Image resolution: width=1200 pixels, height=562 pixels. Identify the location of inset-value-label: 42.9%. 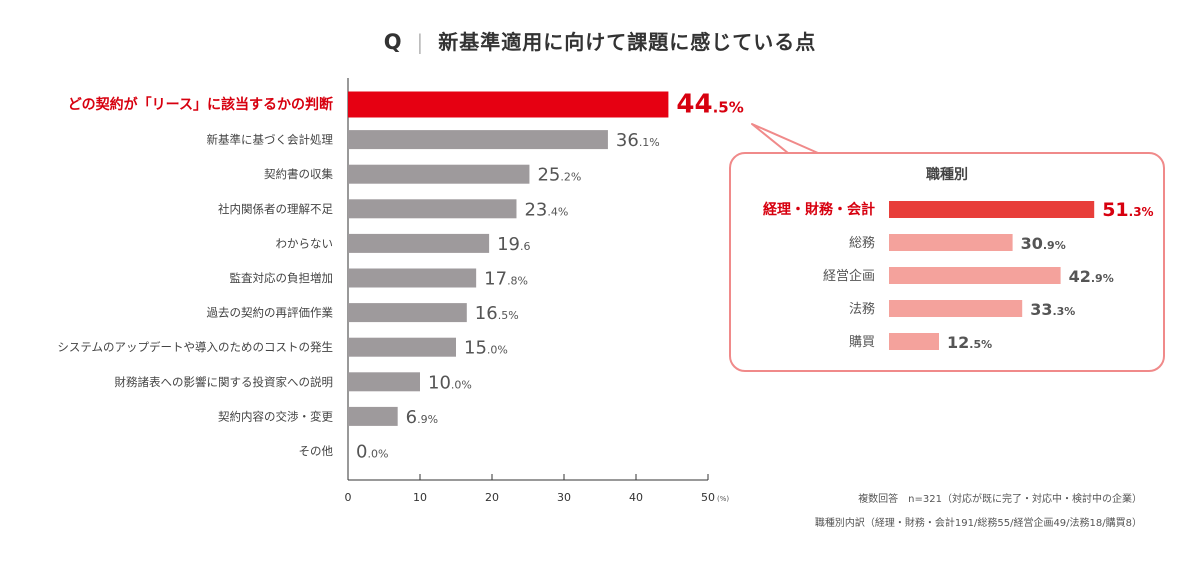
(1091, 276).